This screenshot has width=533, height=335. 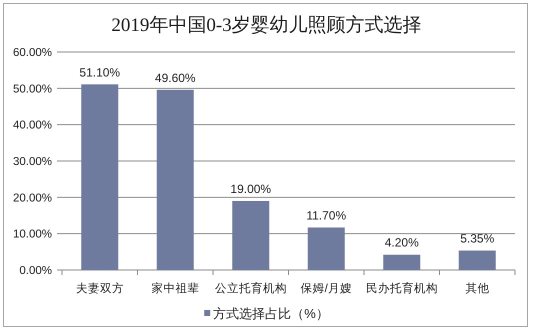 I want to click on y-tick-label: 30.00%, so click(x=32, y=162).